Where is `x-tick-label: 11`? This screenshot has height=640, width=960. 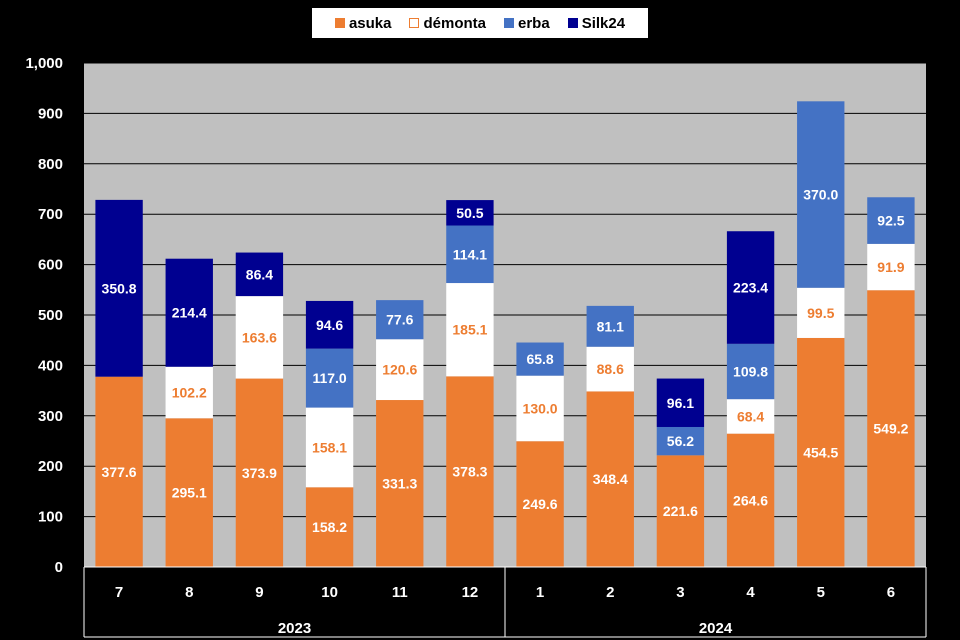 x-tick-label: 11 is located at coordinates (400, 592).